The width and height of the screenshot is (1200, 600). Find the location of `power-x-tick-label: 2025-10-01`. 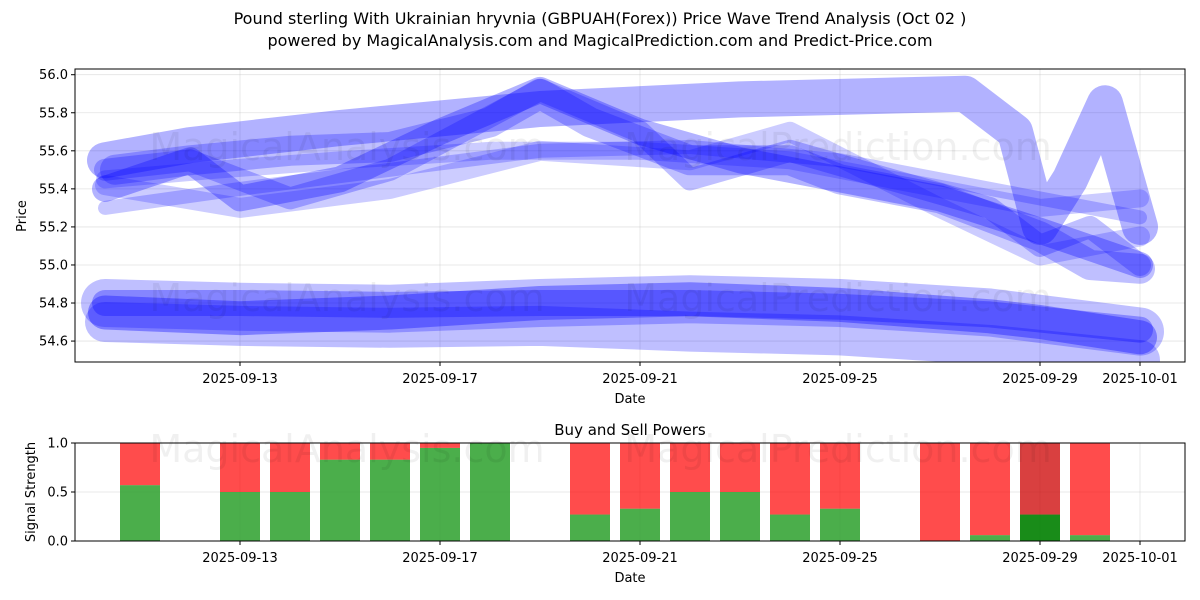

power-x-tick-label: 2025-10-01 is located at coordinates (1140, 558).